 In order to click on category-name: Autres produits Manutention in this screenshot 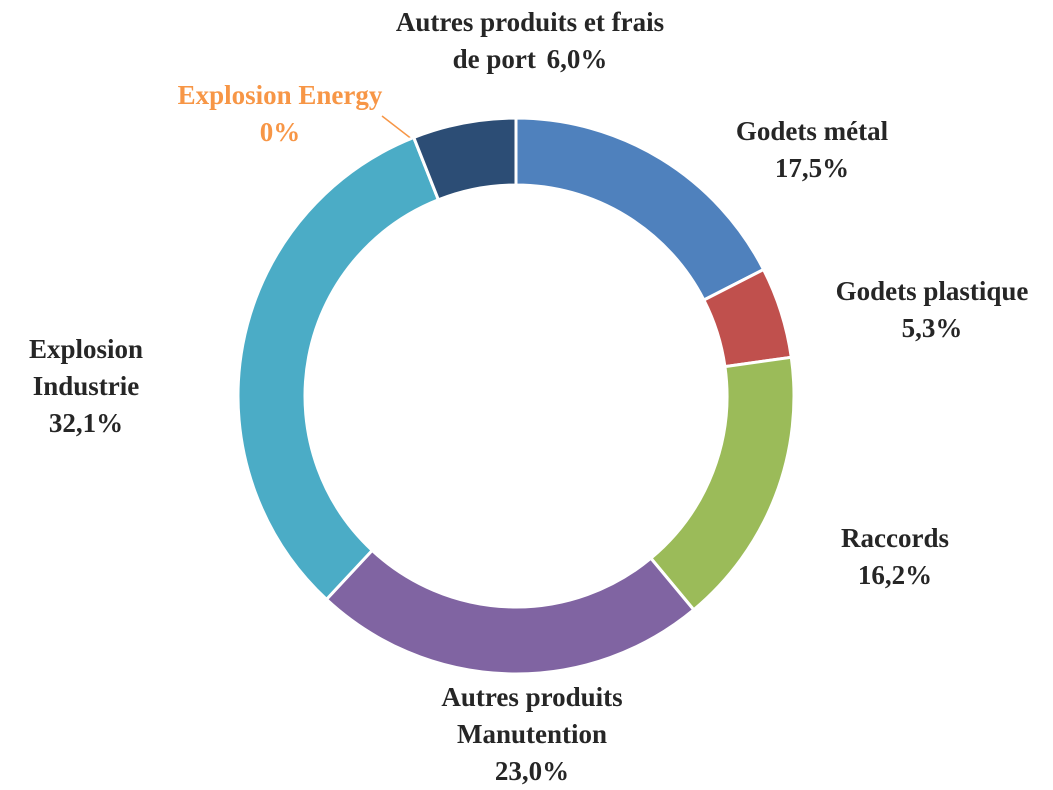, I will do `click(532, 715)`.